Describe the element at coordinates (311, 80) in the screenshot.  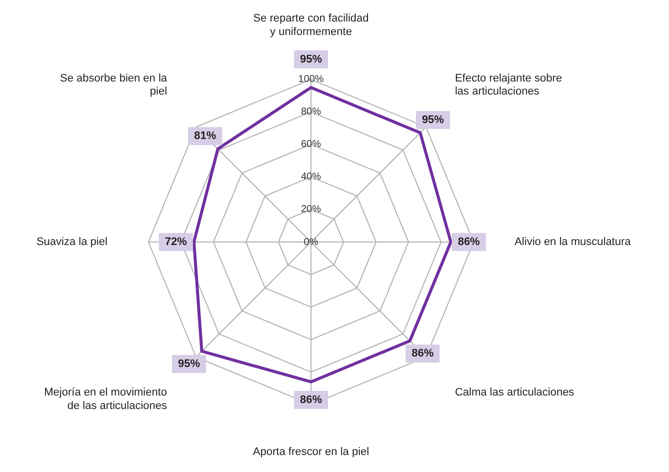
I see `y-tick-label: 100%` at that location.